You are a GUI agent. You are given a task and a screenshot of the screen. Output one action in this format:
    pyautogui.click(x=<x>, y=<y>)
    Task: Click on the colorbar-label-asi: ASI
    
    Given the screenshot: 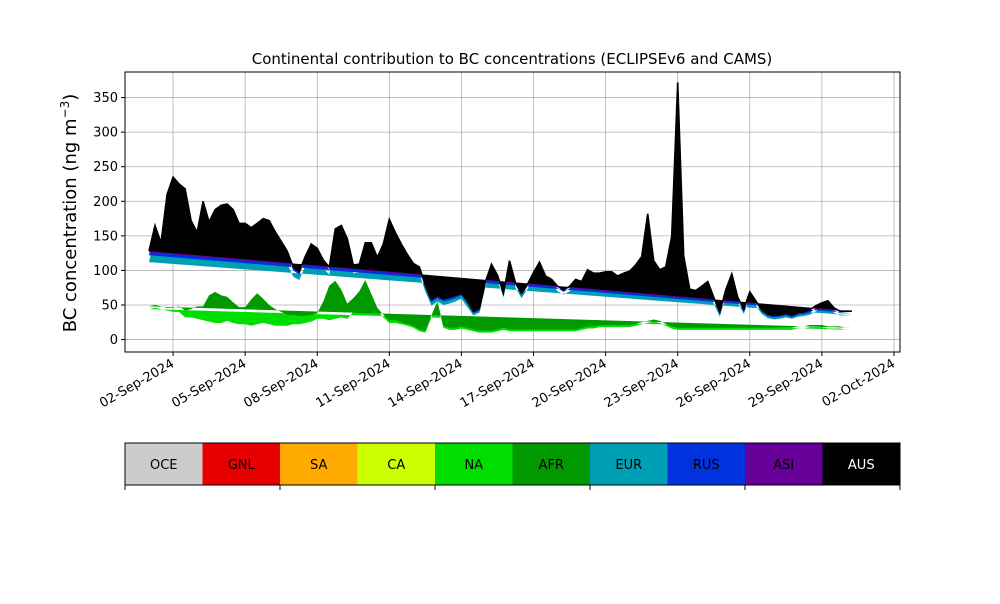 What is the action you would take?
    pyautogui.click(x=783, y=465)
    